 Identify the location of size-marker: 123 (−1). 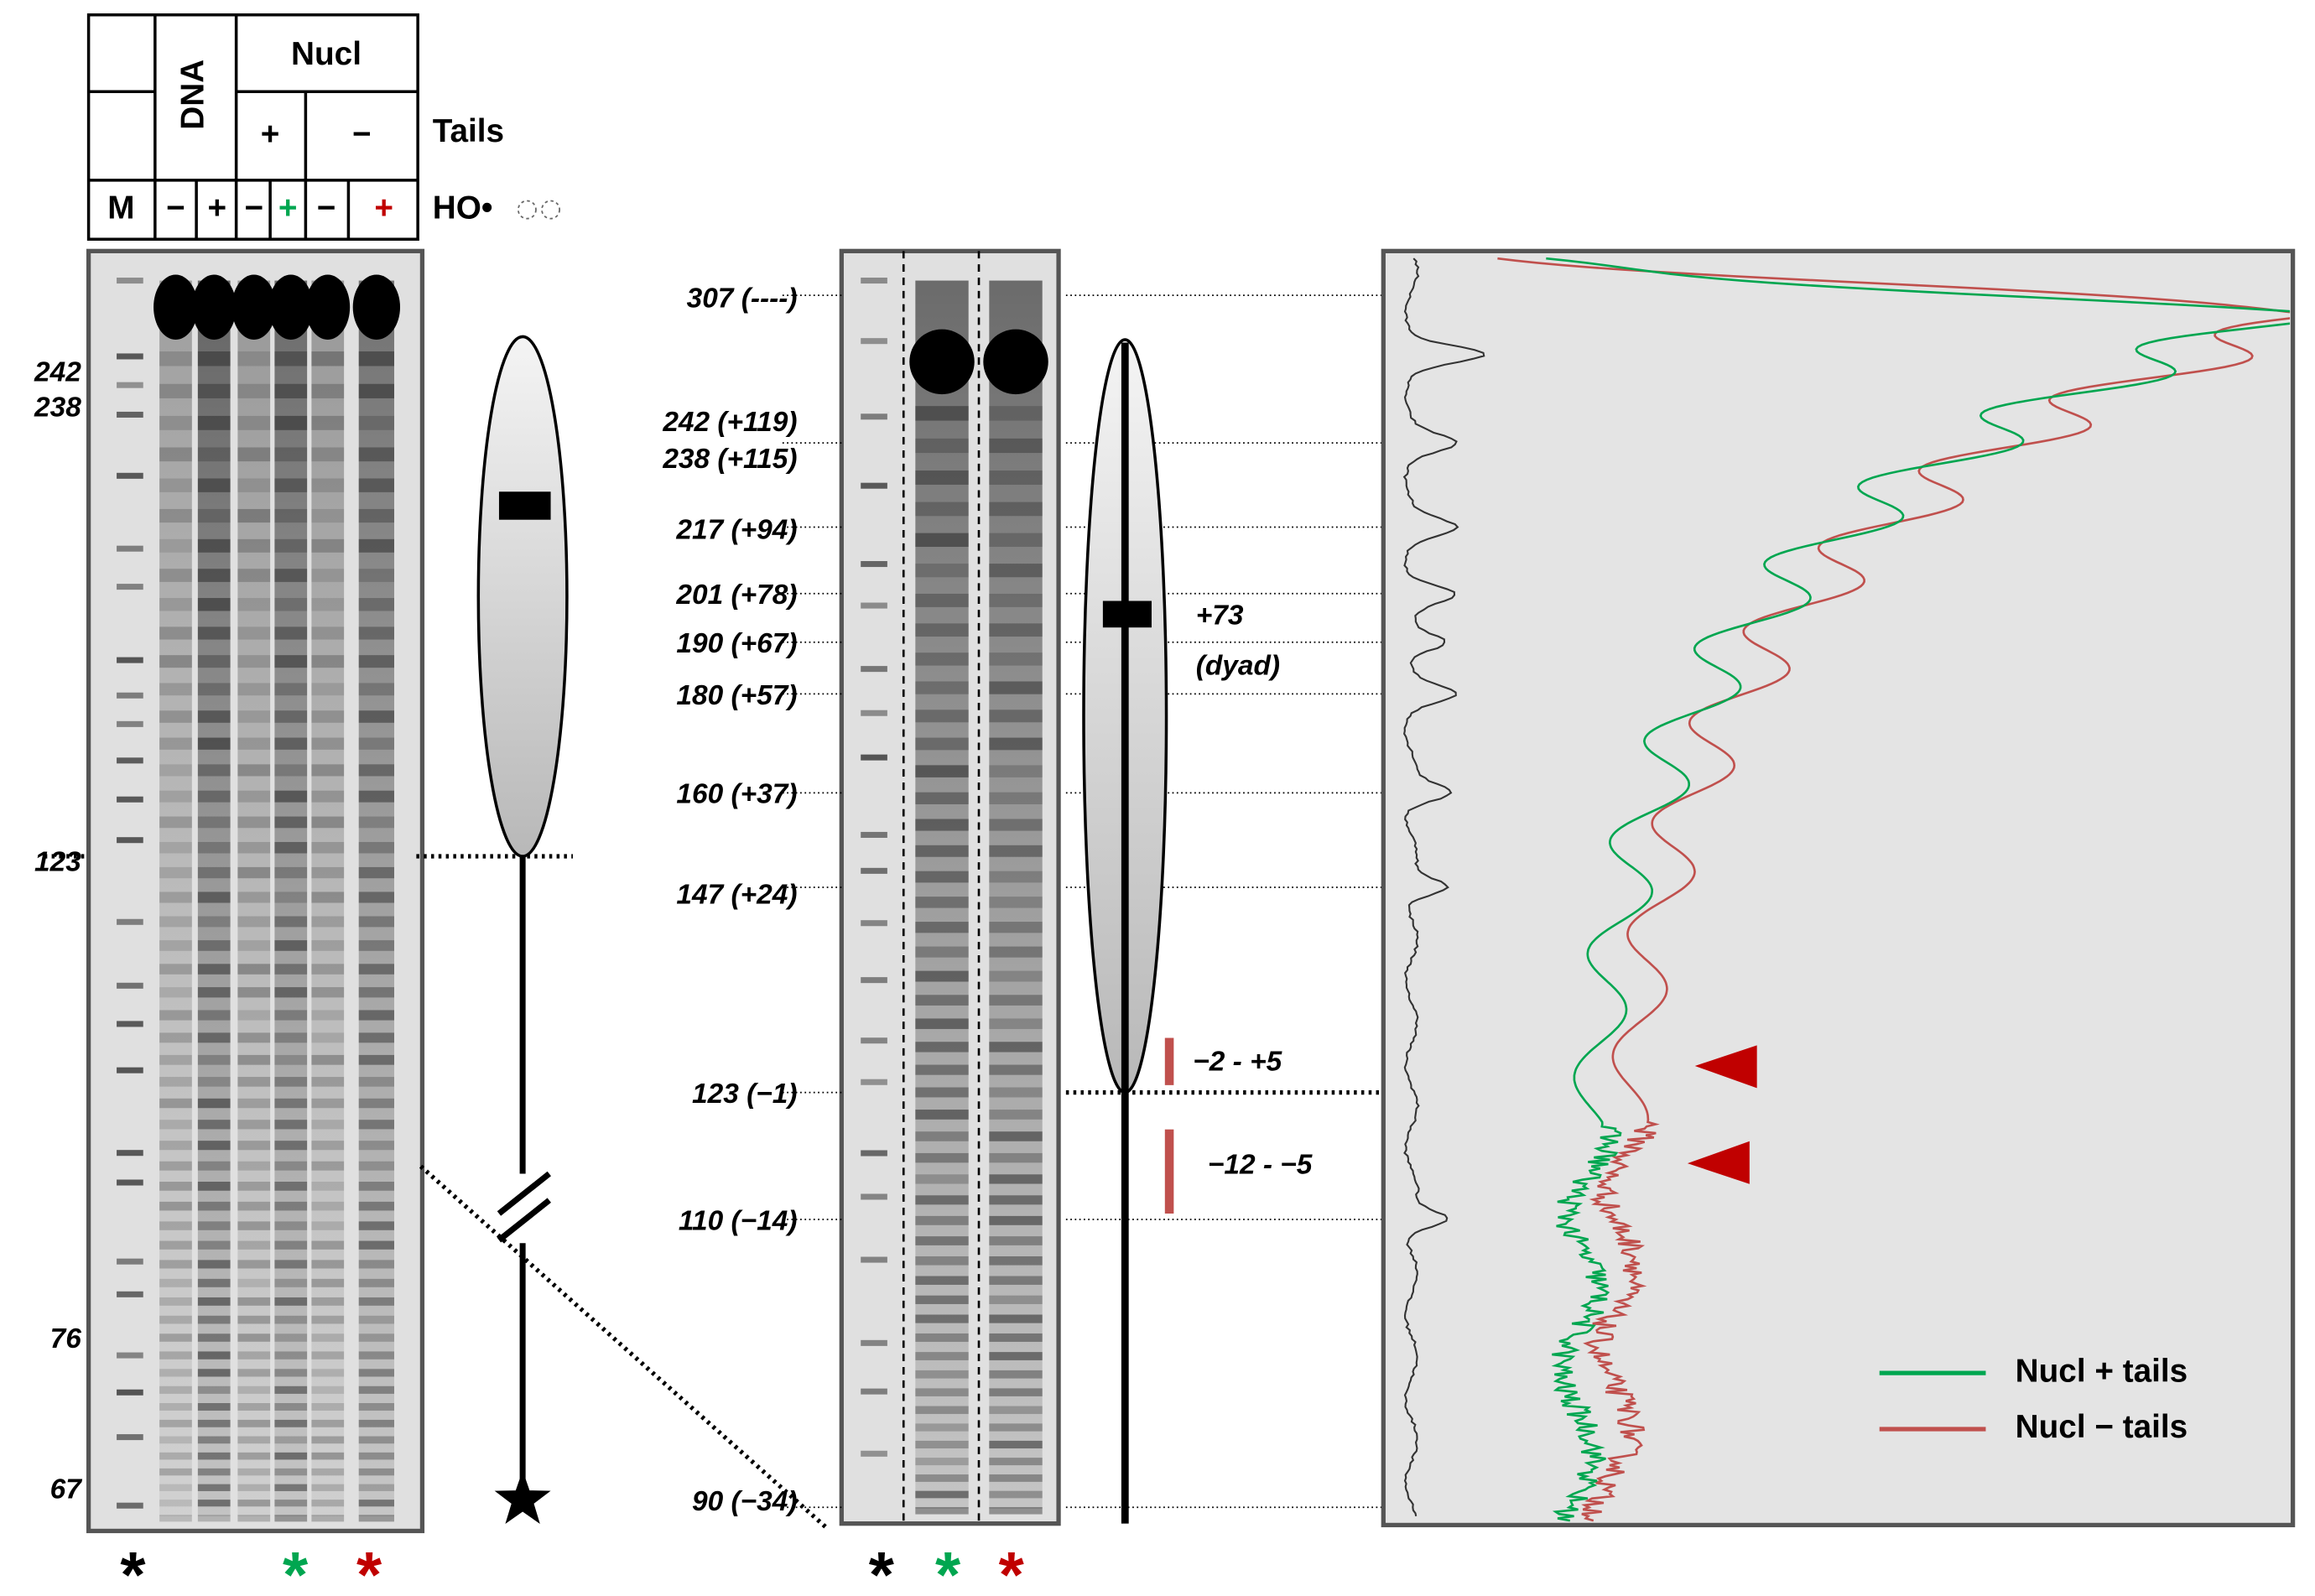
(744, 1094).